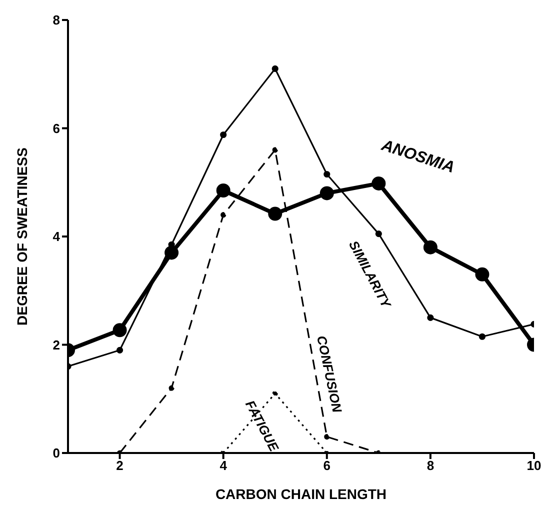 The height and width of the screenshot is (523, 560). Describe the element at coordinates (430, 466) in the screenshot. I see `x-tick-label: 8` at that location.